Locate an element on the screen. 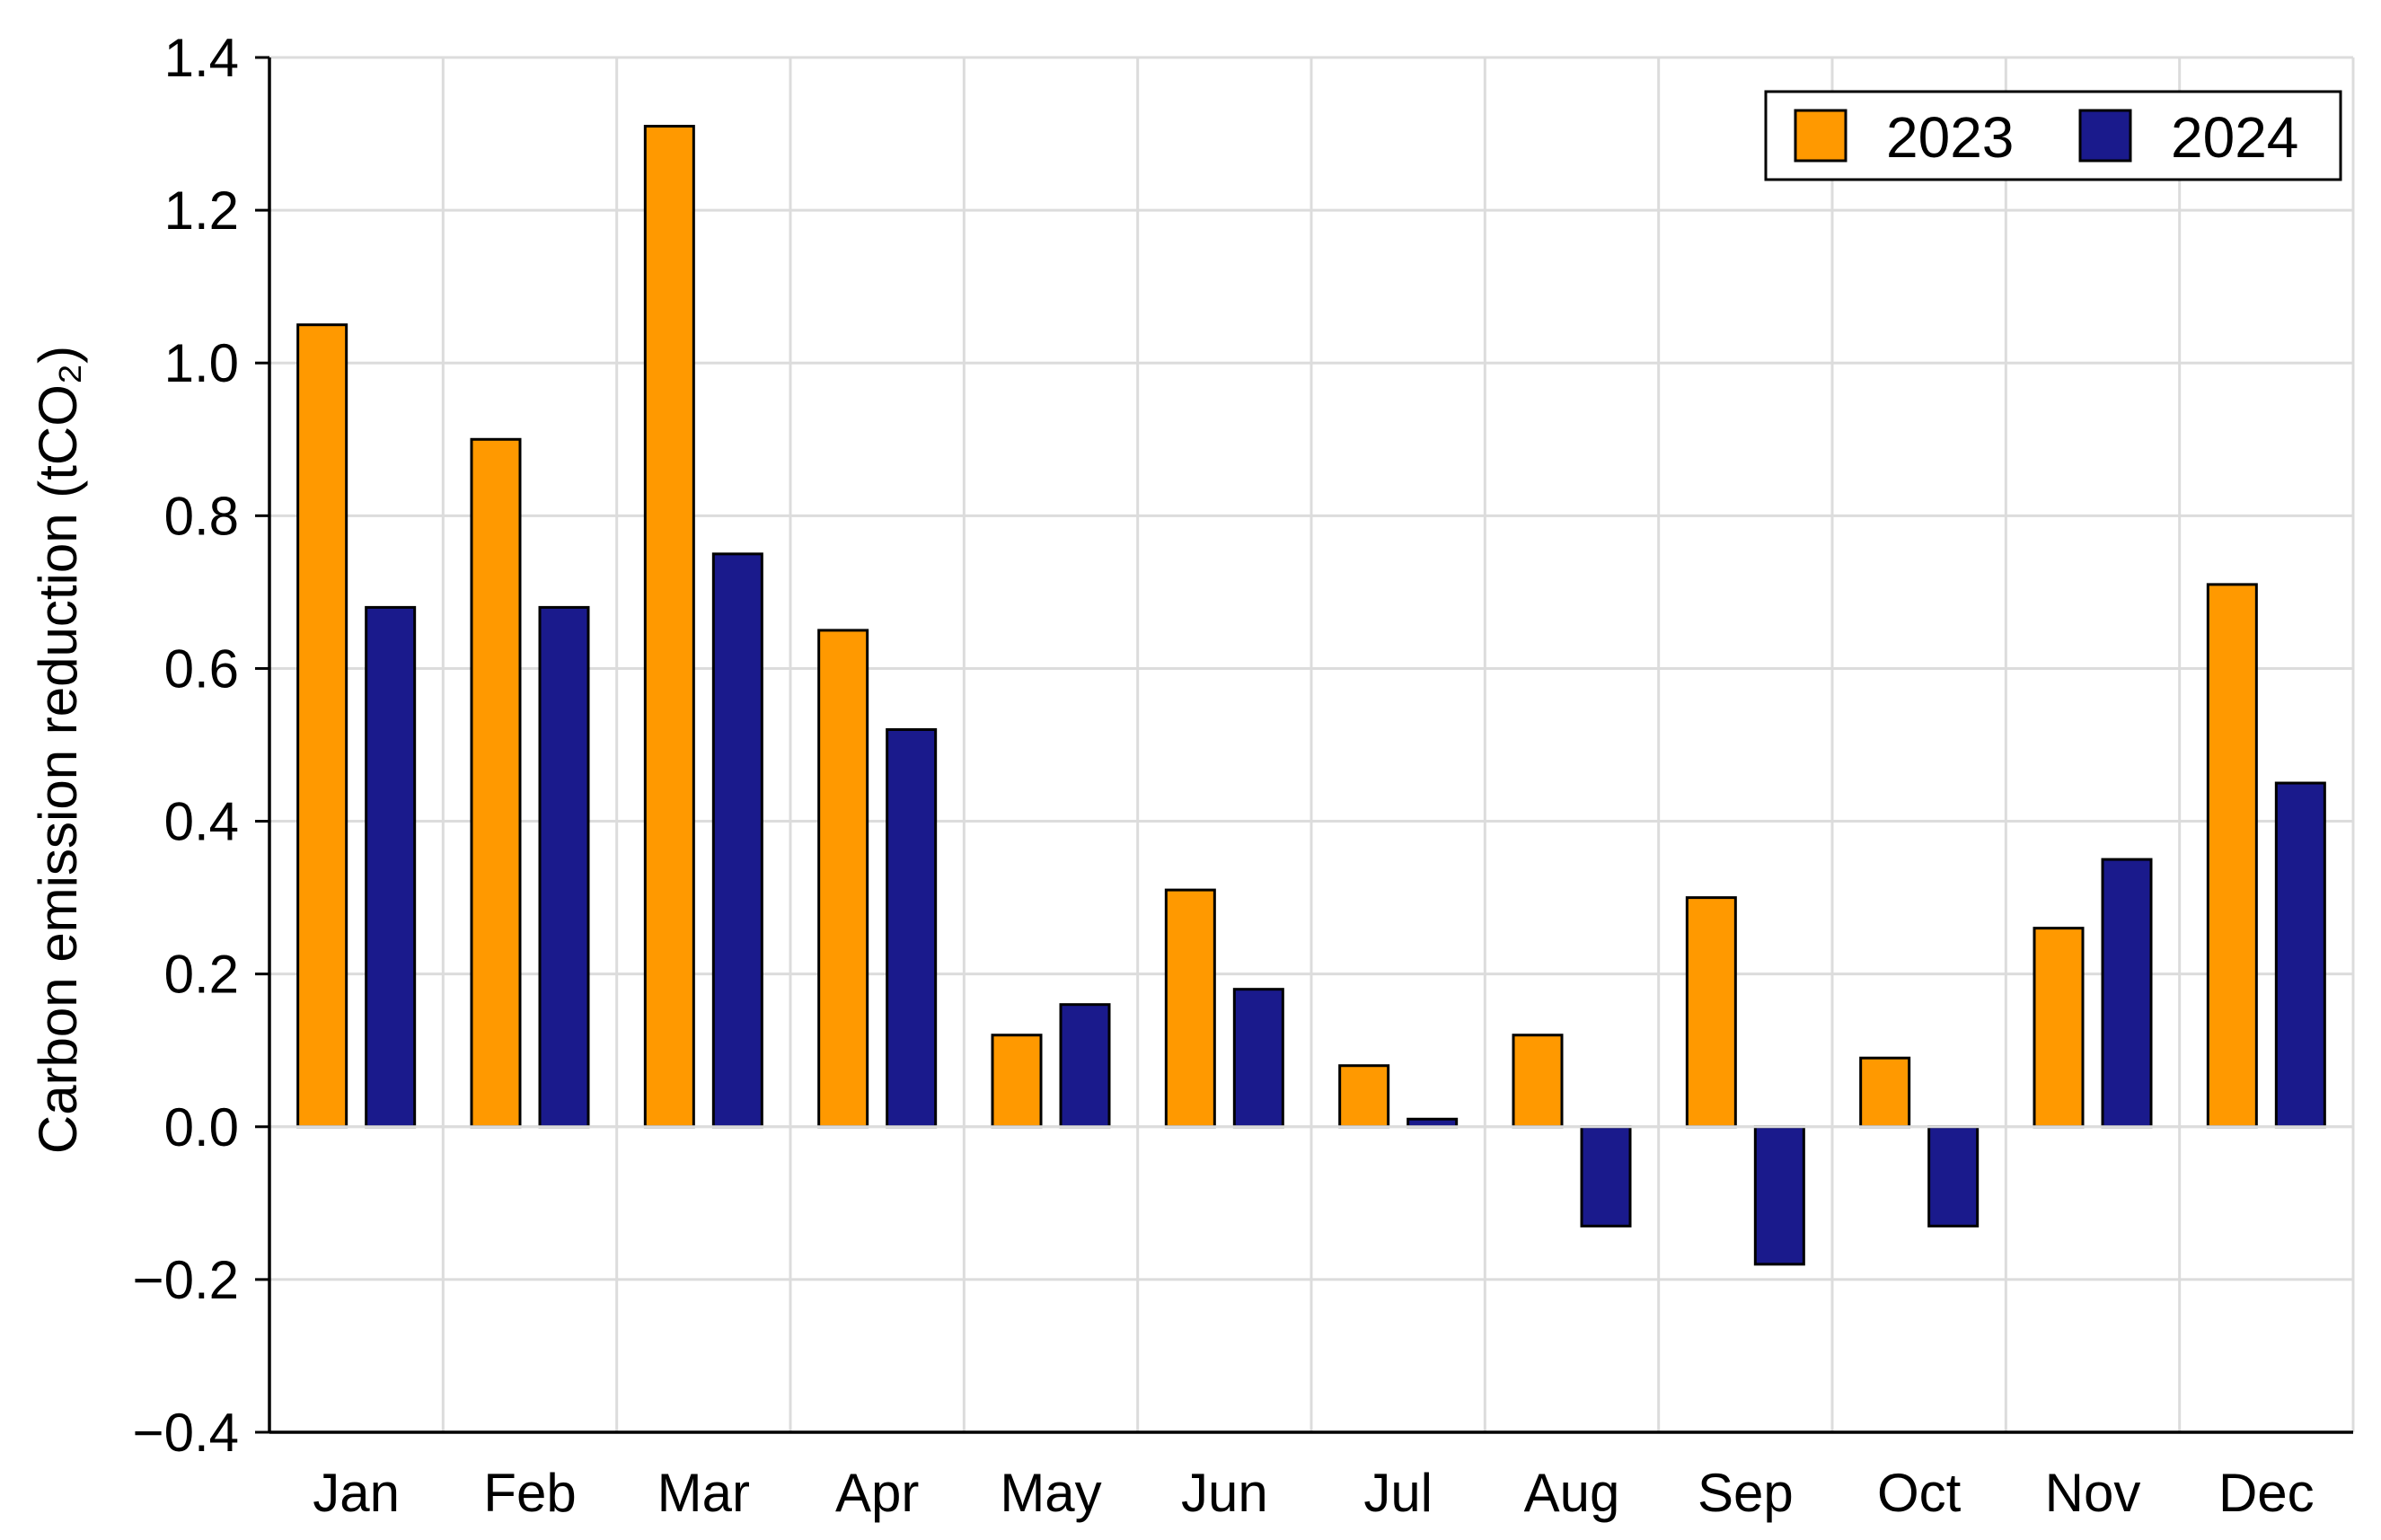  bar-2024-aug is located at coordinates (1606, 1176).